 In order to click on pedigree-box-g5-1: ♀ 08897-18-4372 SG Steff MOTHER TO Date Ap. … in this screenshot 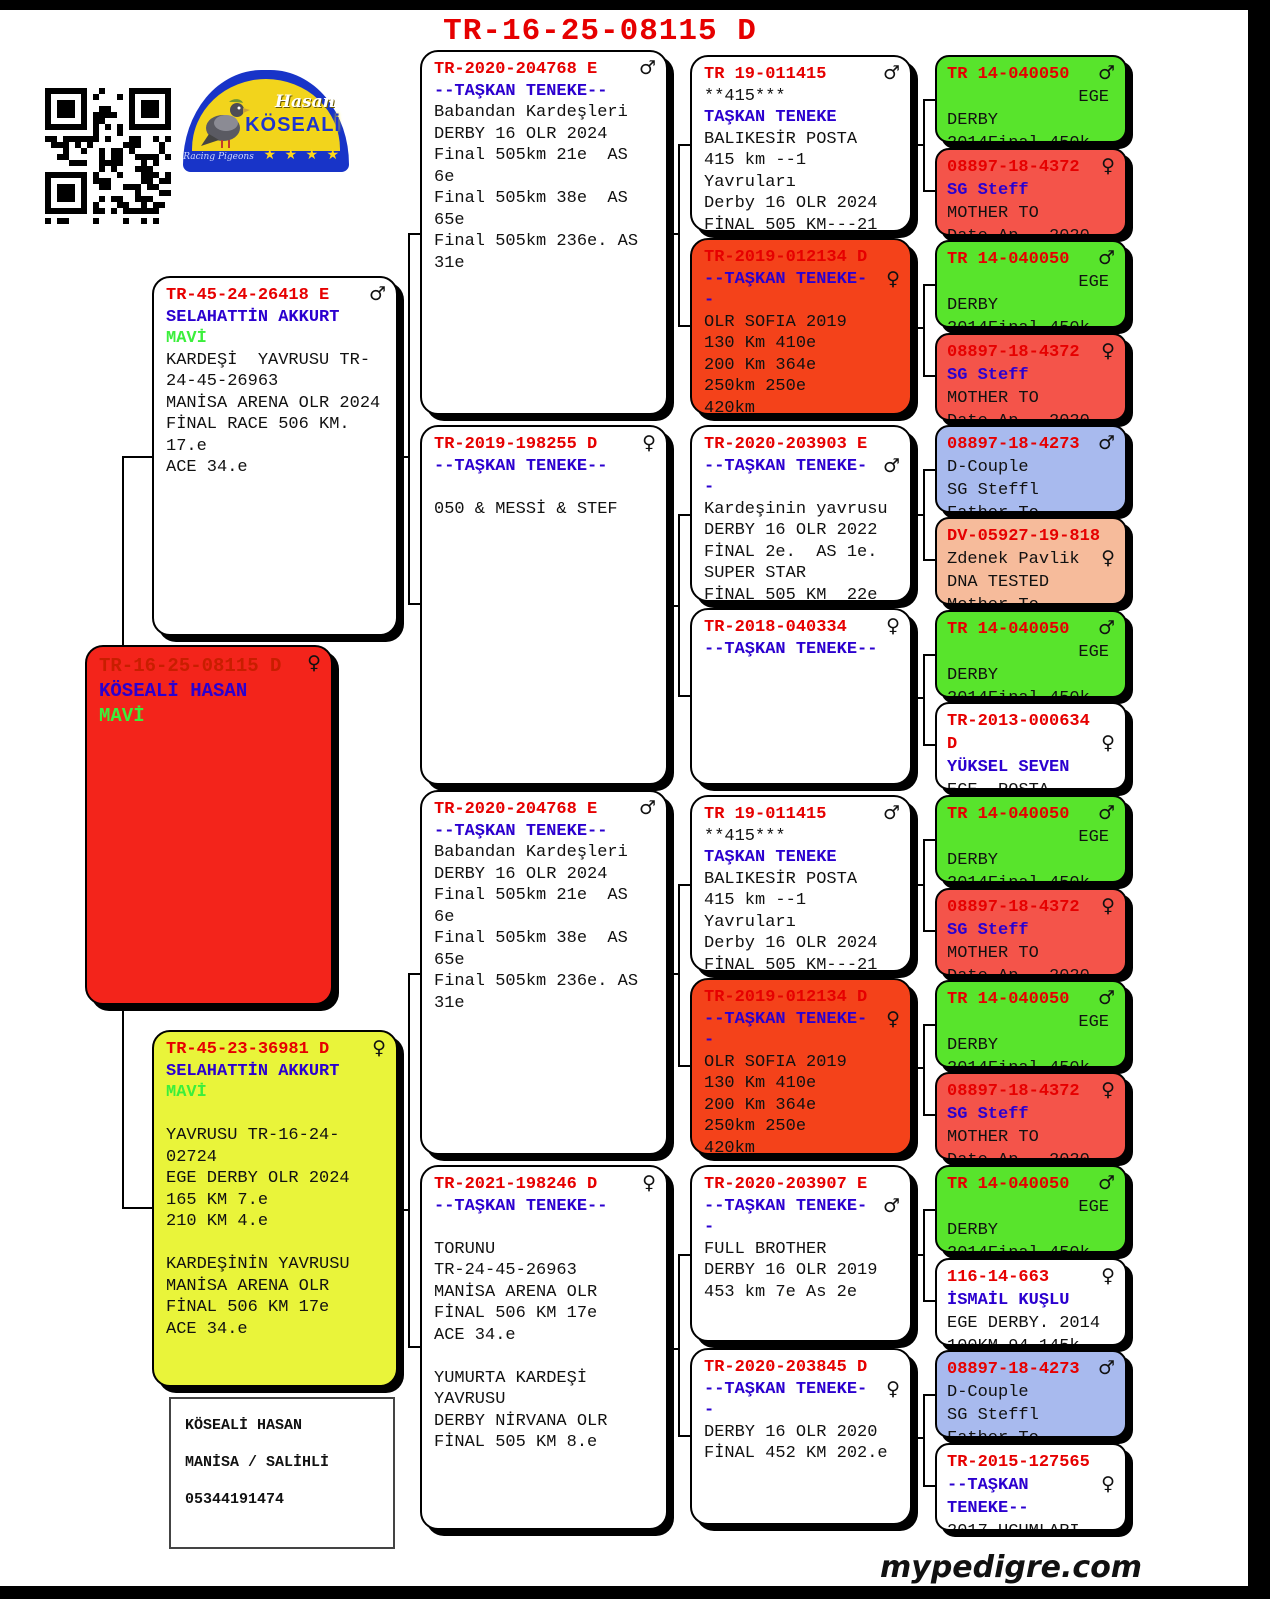, I will do `click(1031, 192)`.